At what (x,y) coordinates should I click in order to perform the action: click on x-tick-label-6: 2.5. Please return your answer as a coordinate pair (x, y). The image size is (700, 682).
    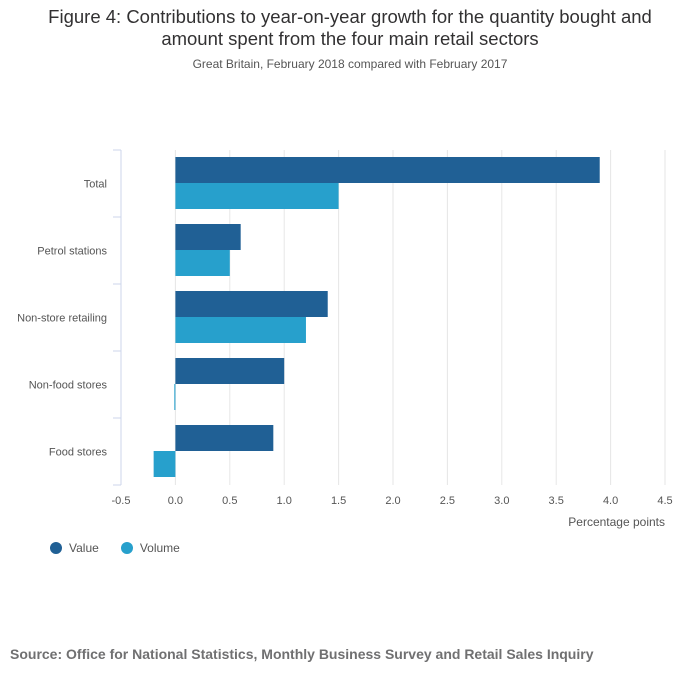
    Looking at the image, I should click on (447, 501).